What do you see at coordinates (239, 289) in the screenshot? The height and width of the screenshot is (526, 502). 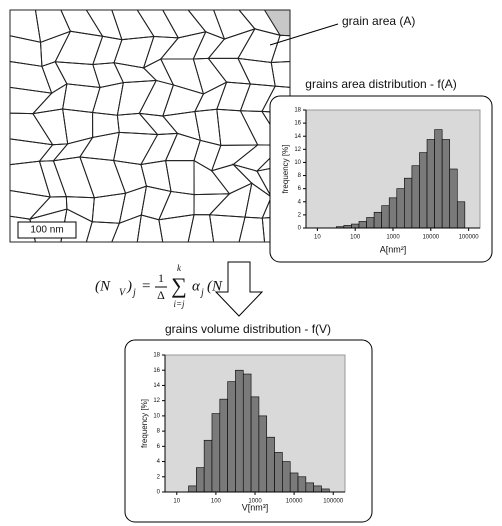 I see `down-arrow` at bounding box center [239, 289].